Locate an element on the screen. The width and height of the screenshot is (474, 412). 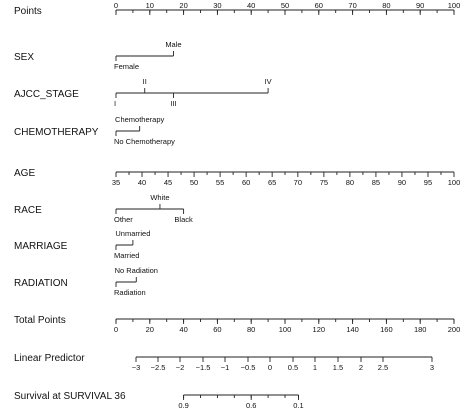
total-points-tick-label: 40 is located at coordinates (183, 329).